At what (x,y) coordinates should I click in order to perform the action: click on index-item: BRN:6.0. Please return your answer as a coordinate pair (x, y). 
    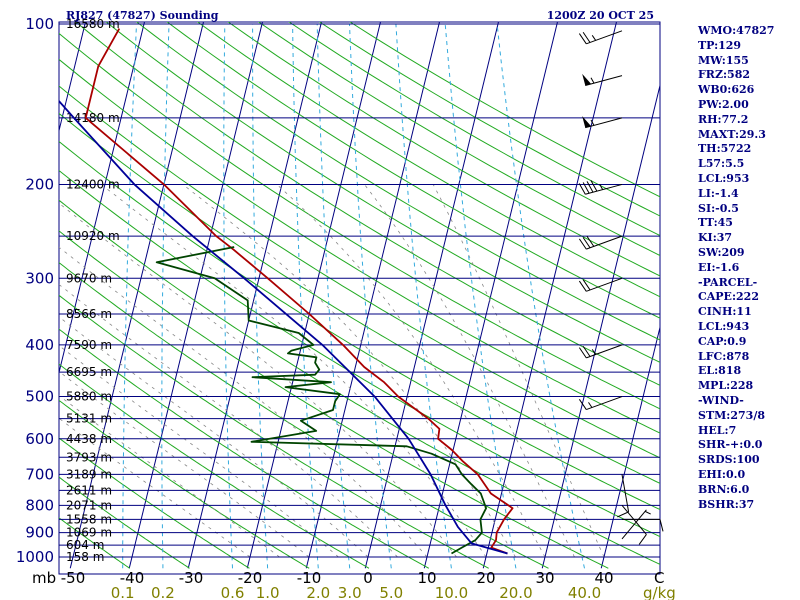
    Looking at the image, I should click on (724, 489).